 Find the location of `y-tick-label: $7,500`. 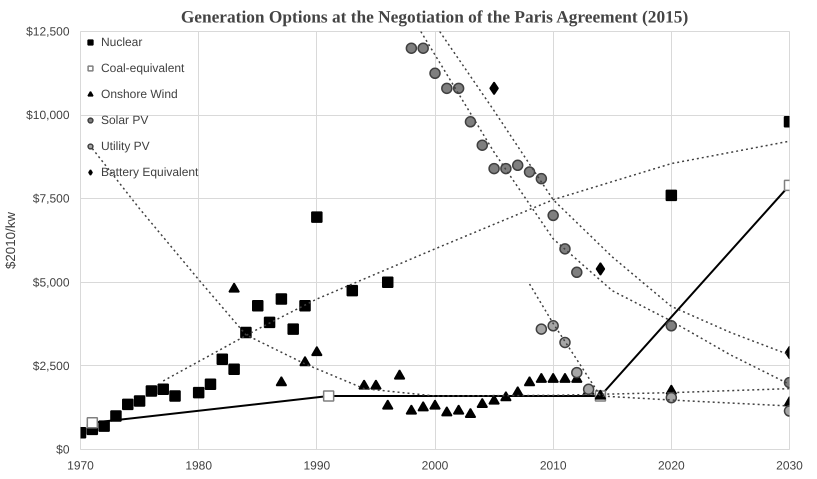

y-tick-label: $7,500 is located at coordinates (51, 199).